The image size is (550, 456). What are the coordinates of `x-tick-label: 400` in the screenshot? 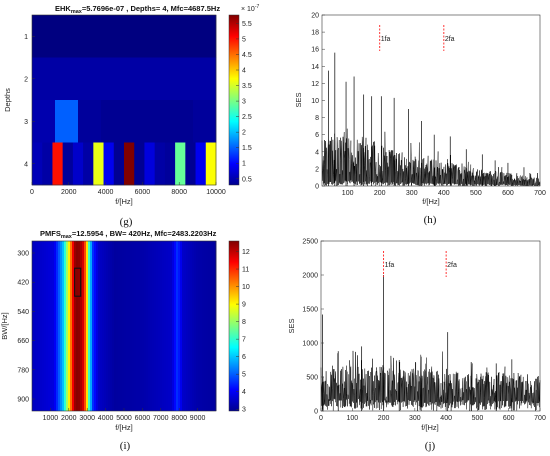 It's located at (446, 418).